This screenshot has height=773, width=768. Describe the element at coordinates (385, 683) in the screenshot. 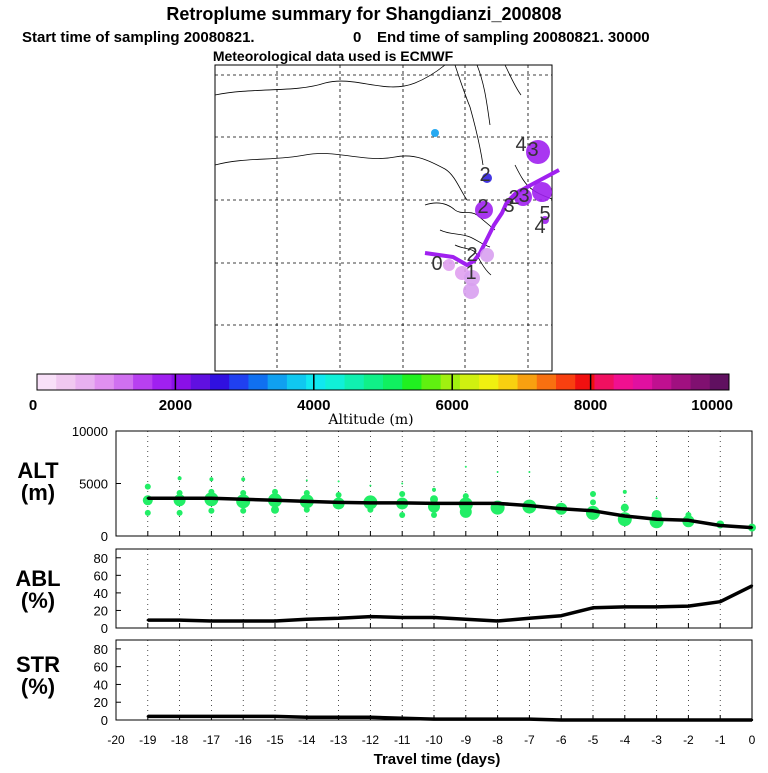

I see `panel-str: STR(%) 80 60 40 20 0` at that location.